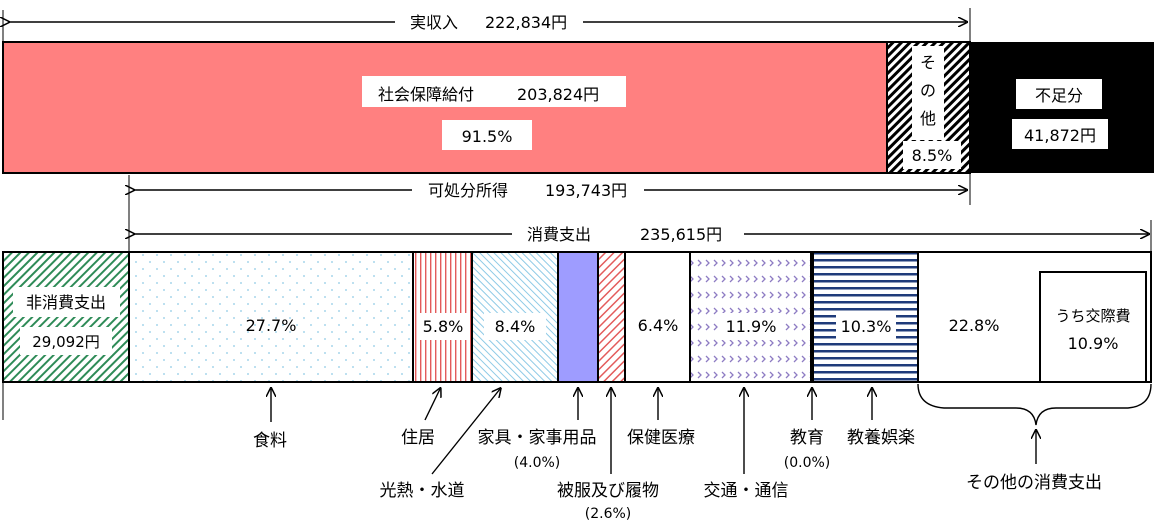 The height and width of the screenshot is (523, 1154). Describe the element at coordinates (1034, 404) in the screenshot. I see `other-consumption-brace` at that location.